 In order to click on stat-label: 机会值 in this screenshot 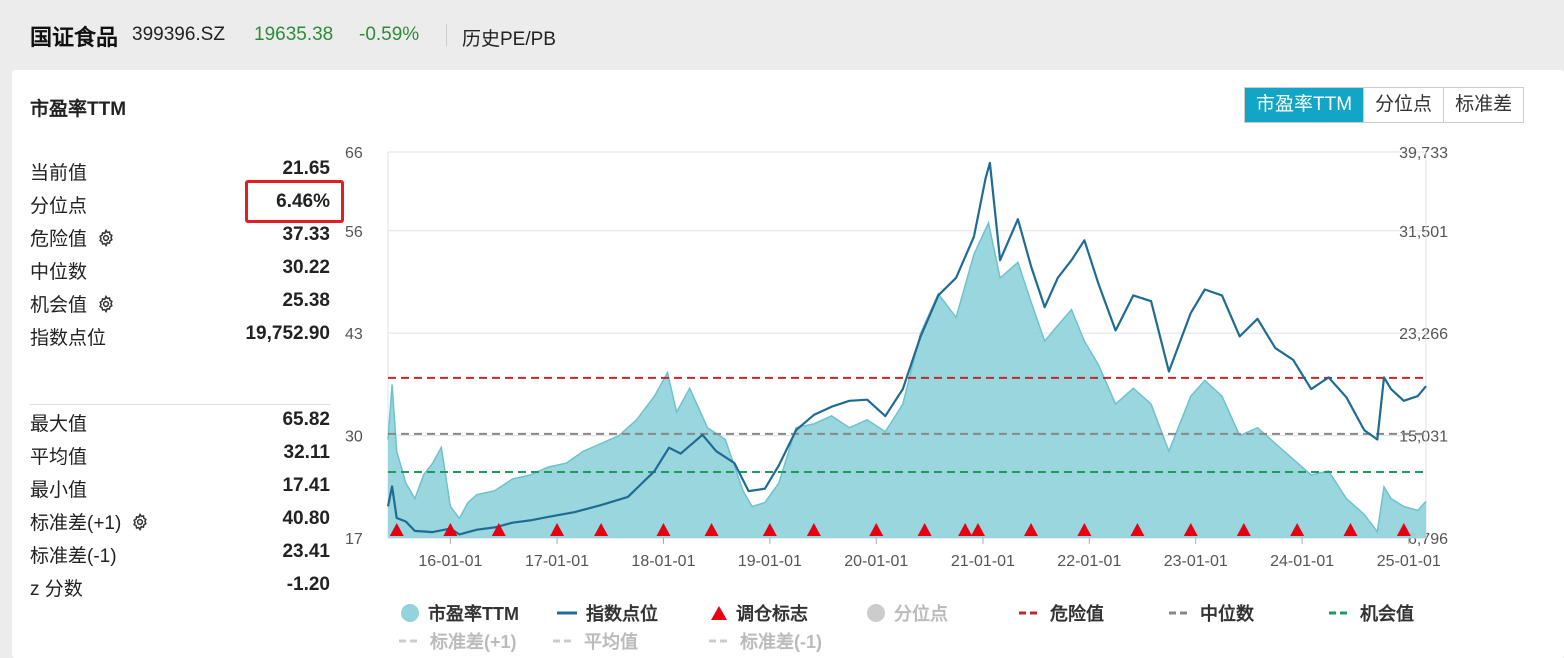, I will do `click(72, 303)`.